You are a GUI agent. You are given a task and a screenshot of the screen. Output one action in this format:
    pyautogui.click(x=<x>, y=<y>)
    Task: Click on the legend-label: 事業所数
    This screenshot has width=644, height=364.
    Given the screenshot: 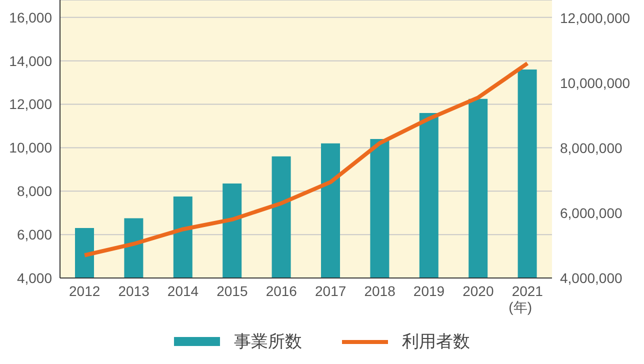 What is the action you would take?
    pyautogui.click(x=268, y=342)
    